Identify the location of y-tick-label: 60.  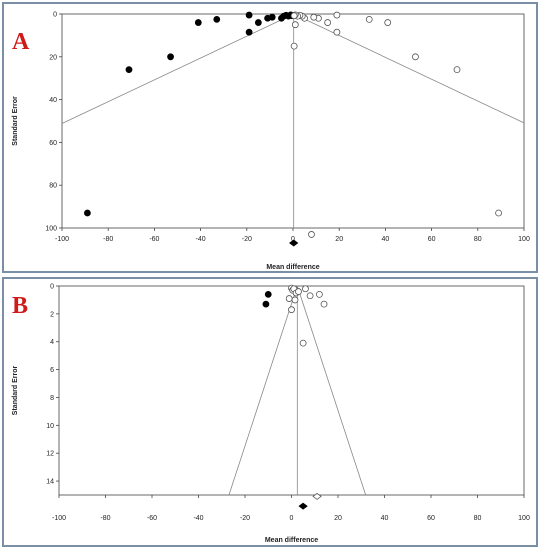
(53, 143).